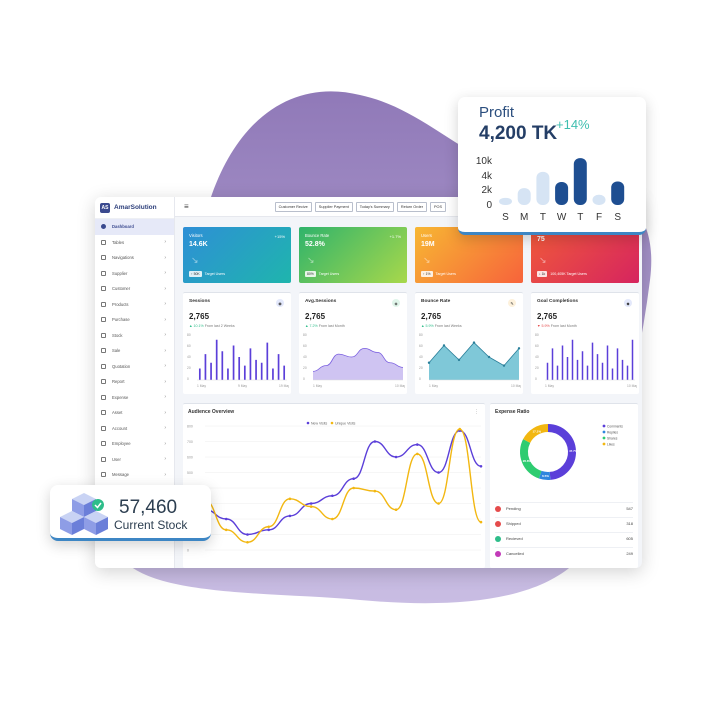 This screenshot has width=717, height=717. I want to click on series-line, so click(358, 359).